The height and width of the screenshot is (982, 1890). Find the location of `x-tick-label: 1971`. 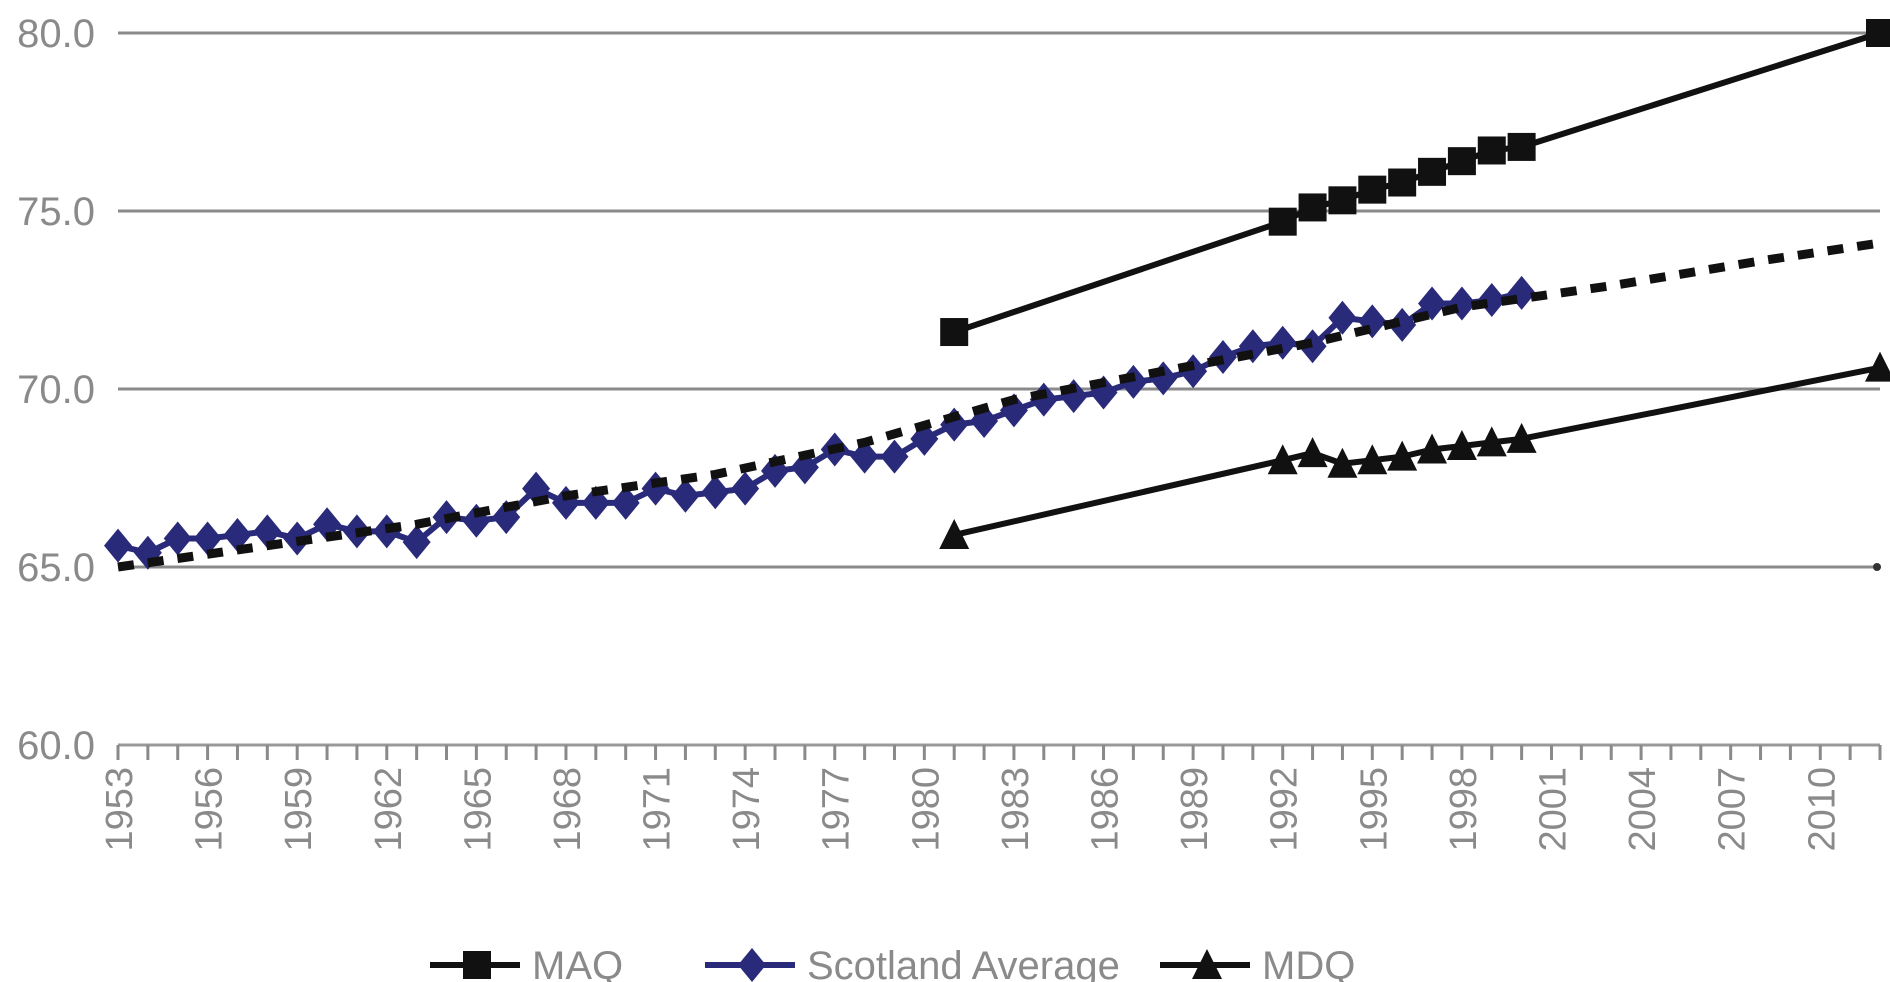

x-tick-label: 1971 is located at coordinates (658, 809).